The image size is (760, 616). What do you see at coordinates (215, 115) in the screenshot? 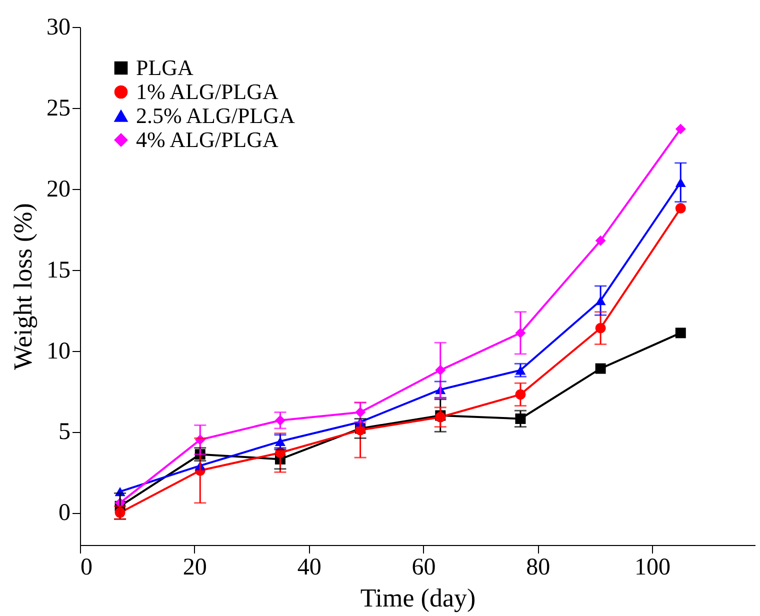
I see `legend-label: 2.5% ALG/PLGA` at bounding box center [215, 115].